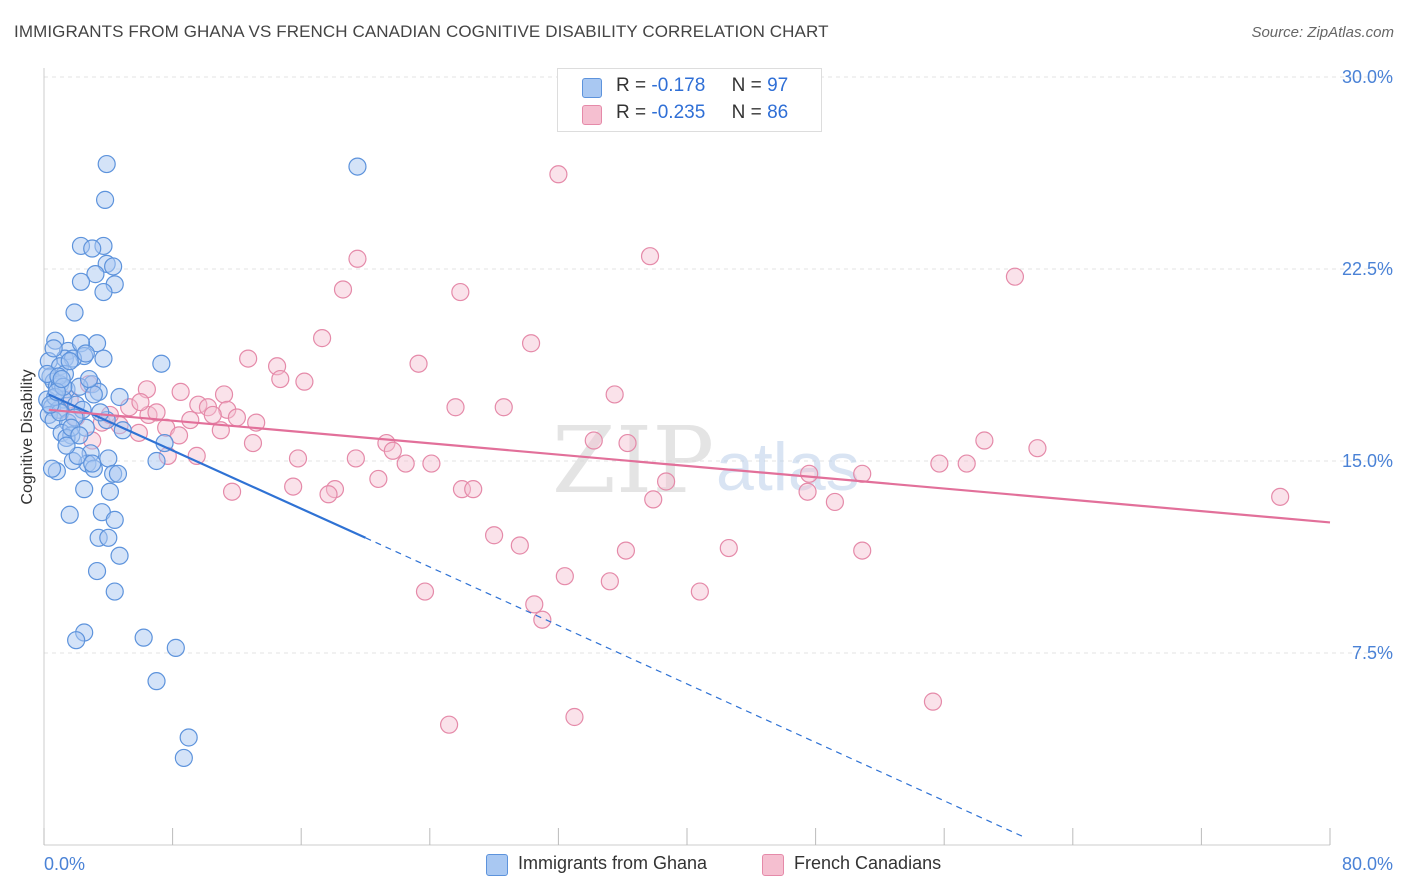  I want to click on y-tick-label: 22.5%, so click(1367, 269).